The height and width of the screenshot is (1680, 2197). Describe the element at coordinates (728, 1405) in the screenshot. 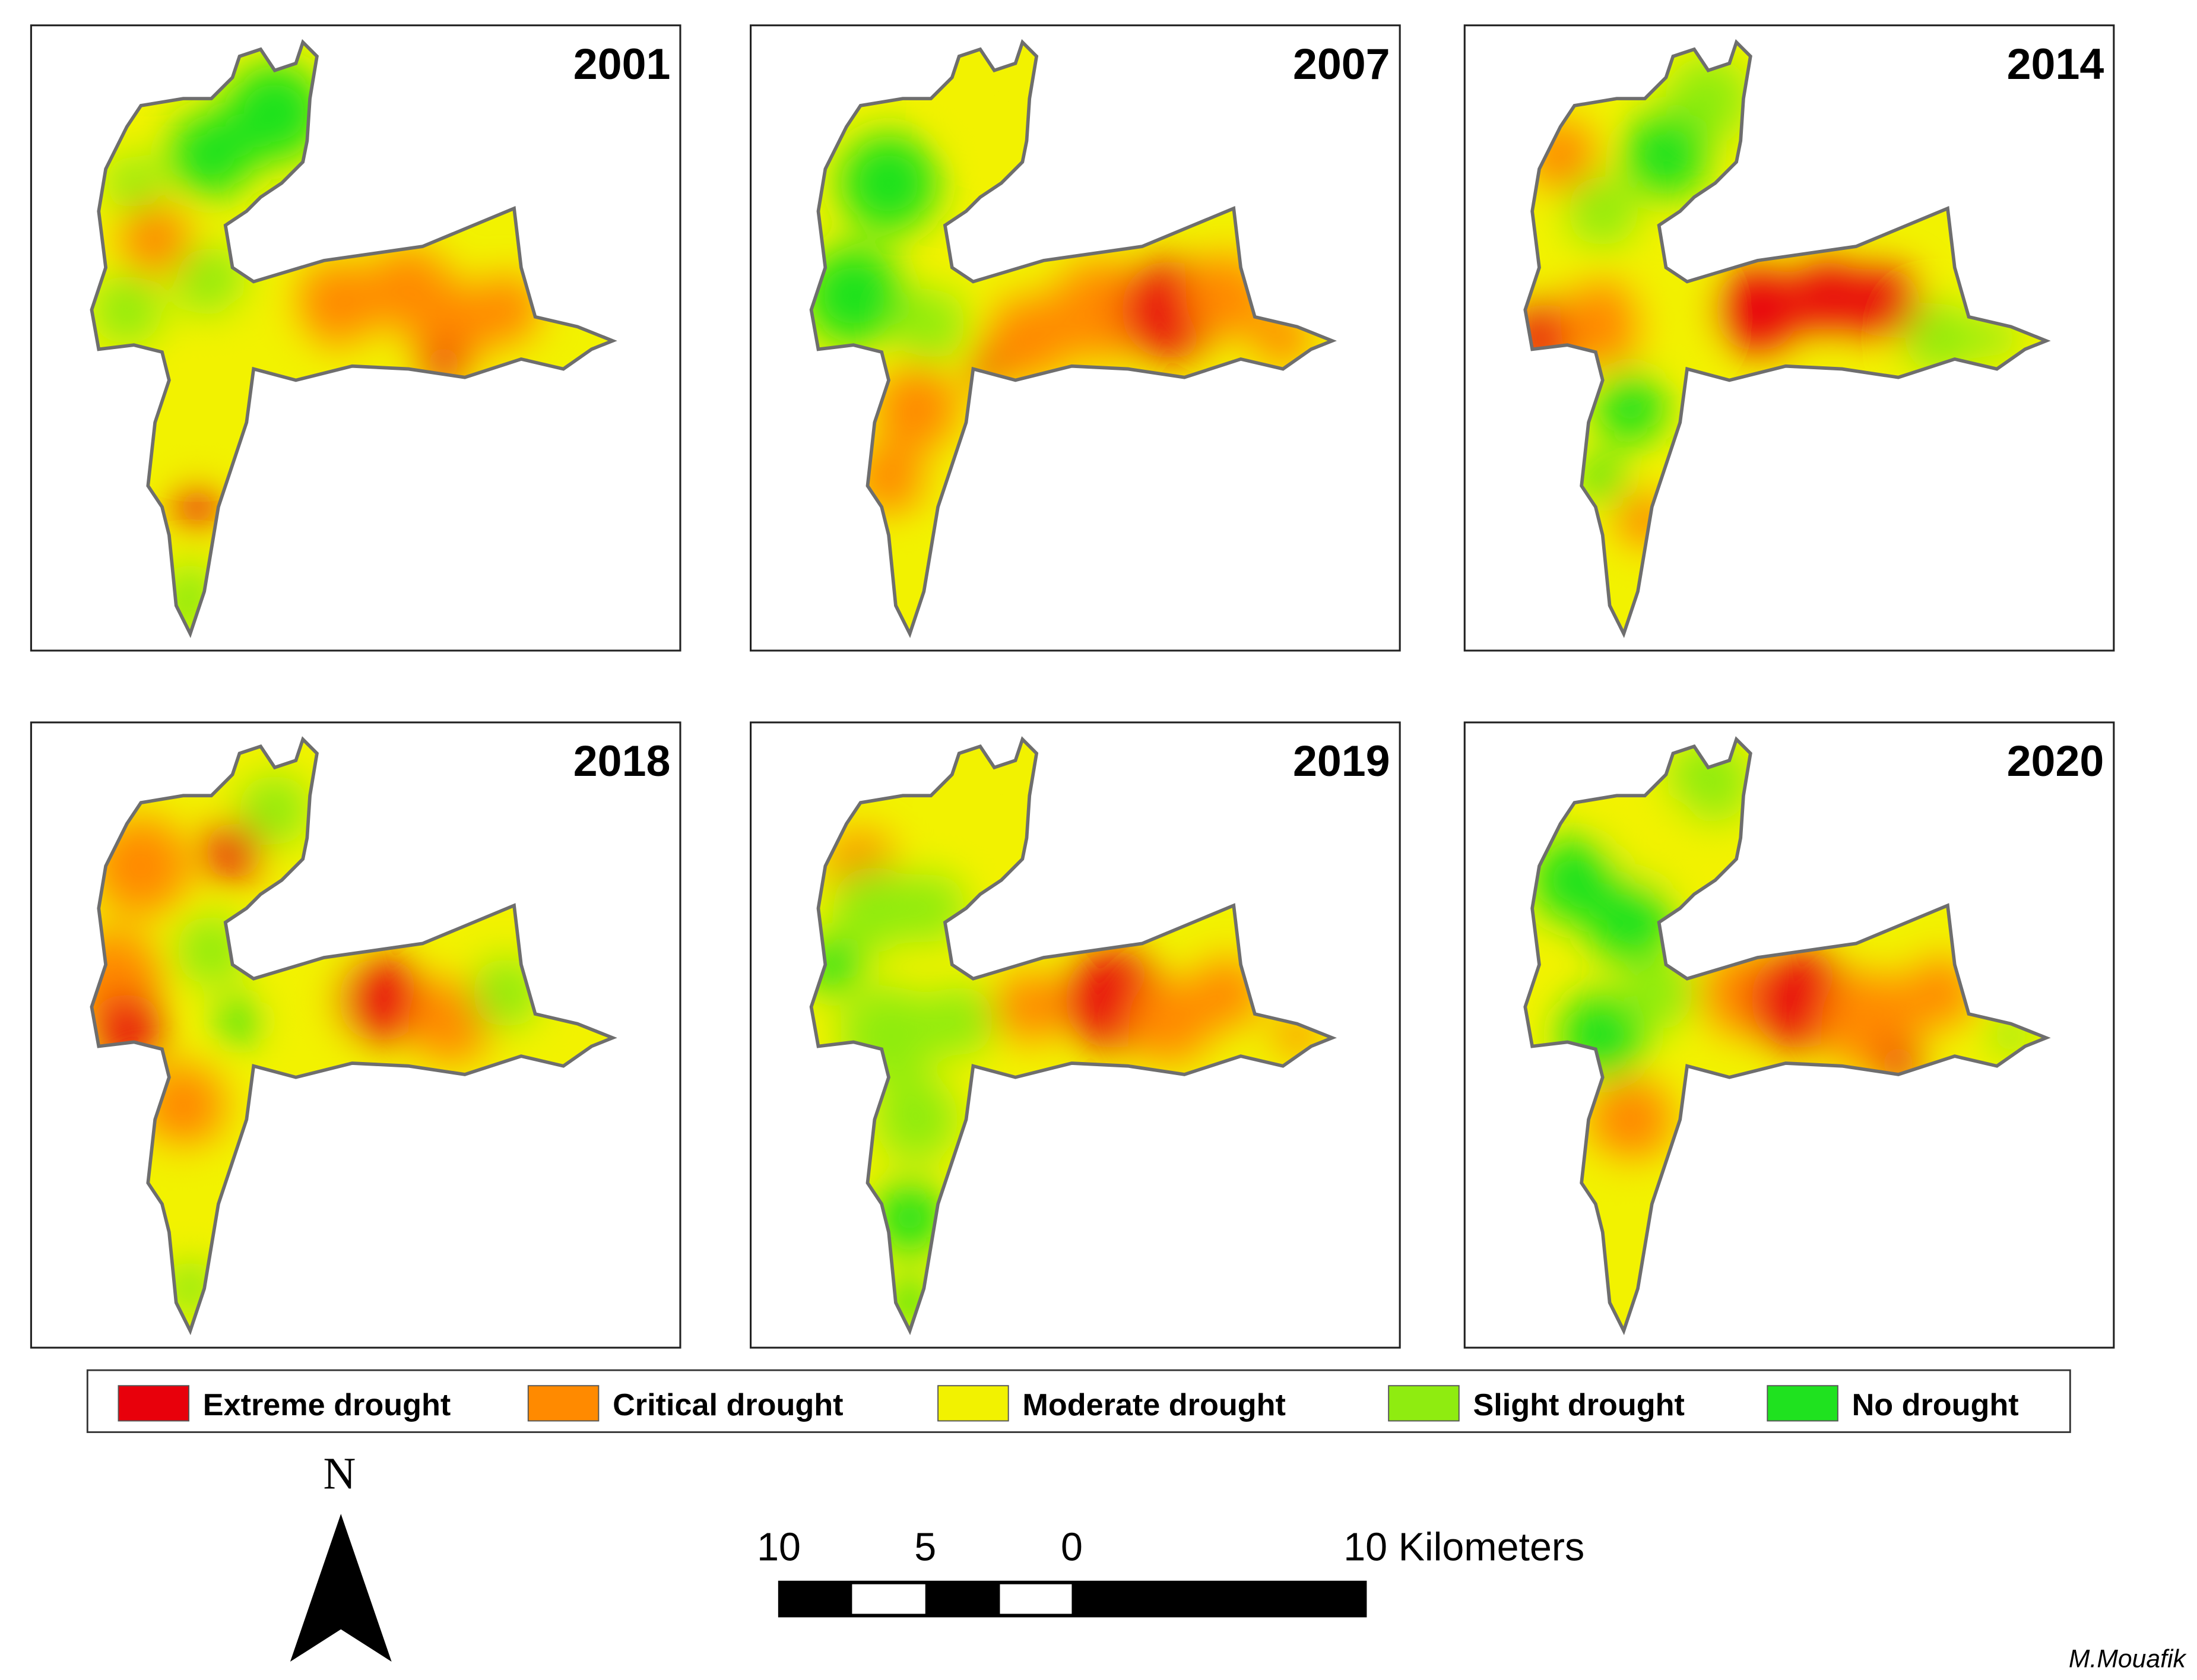

I see `legend-label: Critical drought` at that location.